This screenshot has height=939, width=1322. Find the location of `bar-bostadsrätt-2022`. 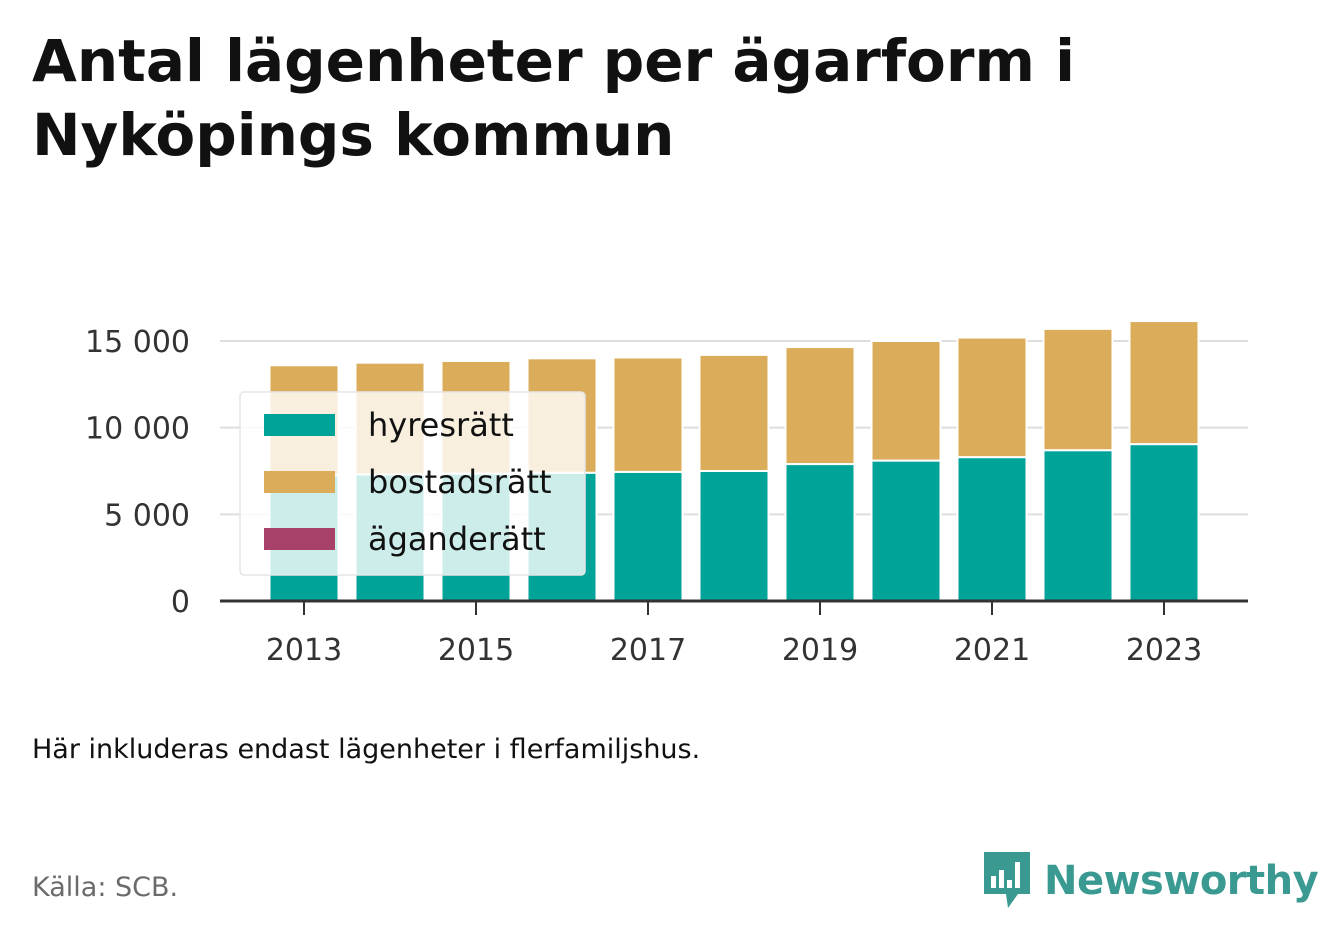

bar-bostadsrätt-2022 is located at coordinates (1078, 389).